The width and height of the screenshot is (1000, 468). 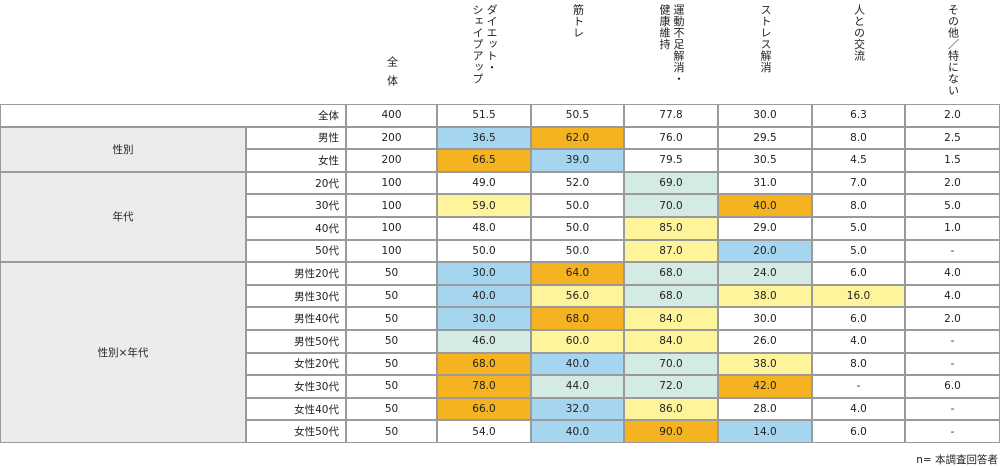 I want to click on row-label: 女性, so click(x=296, y=160).